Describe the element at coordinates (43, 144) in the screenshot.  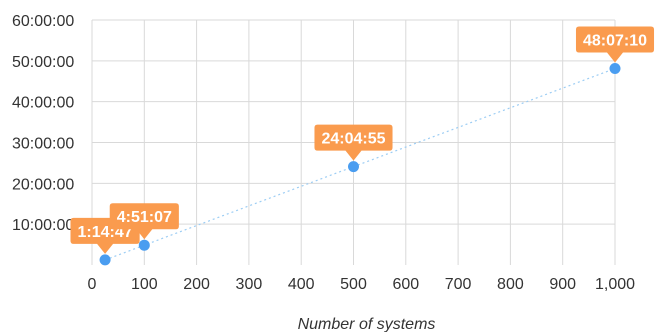
I see `y-tick-label: 30:00:00` at that location.